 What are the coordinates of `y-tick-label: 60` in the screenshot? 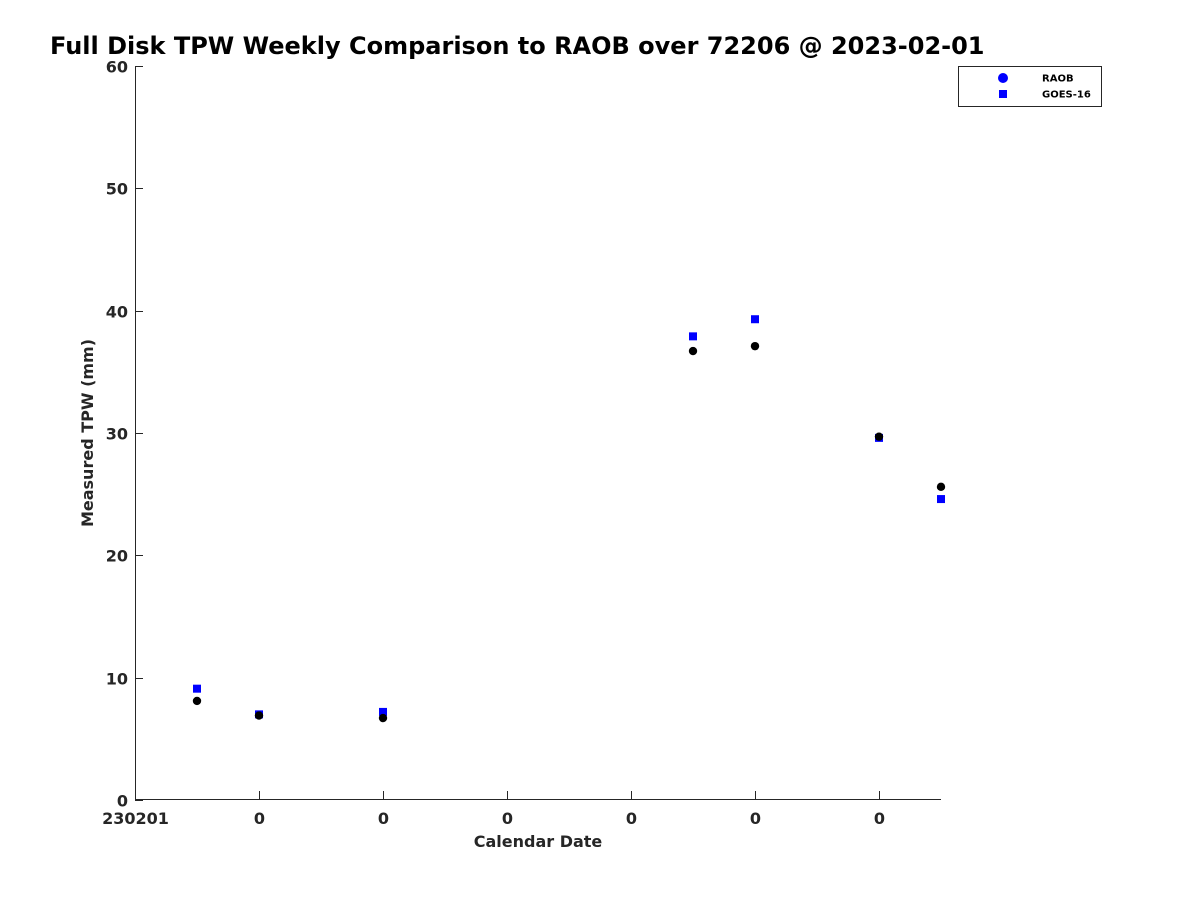 It's located at (117, 67).